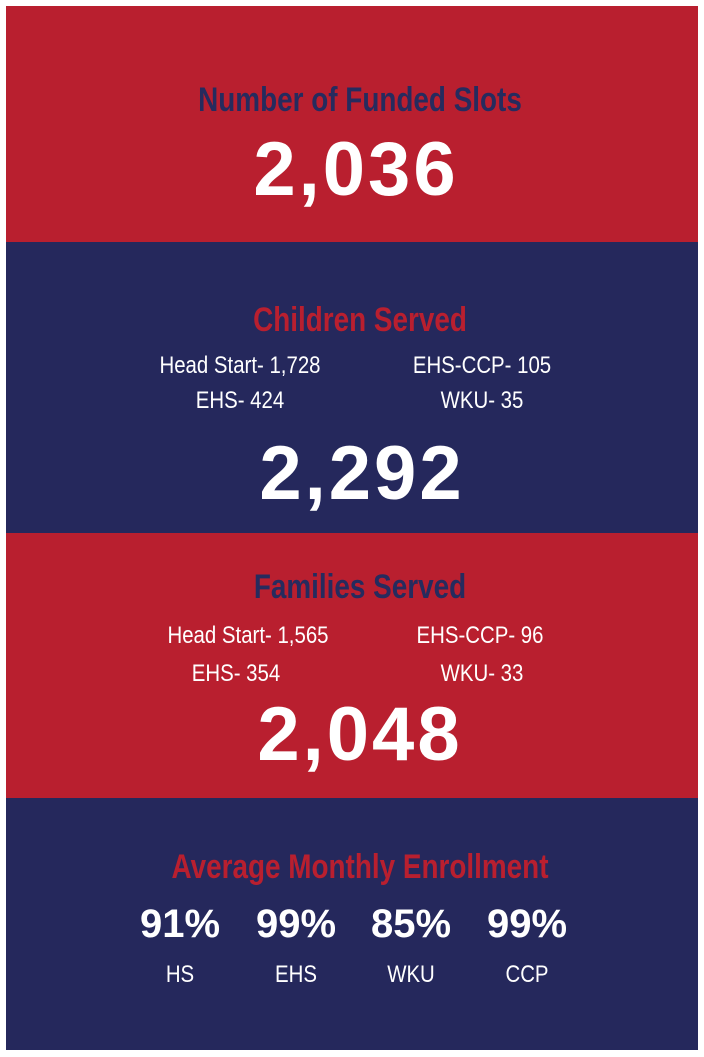 This screenshot has width=704, height=1057. I want to click on total: 2,292, so click(362, 473).